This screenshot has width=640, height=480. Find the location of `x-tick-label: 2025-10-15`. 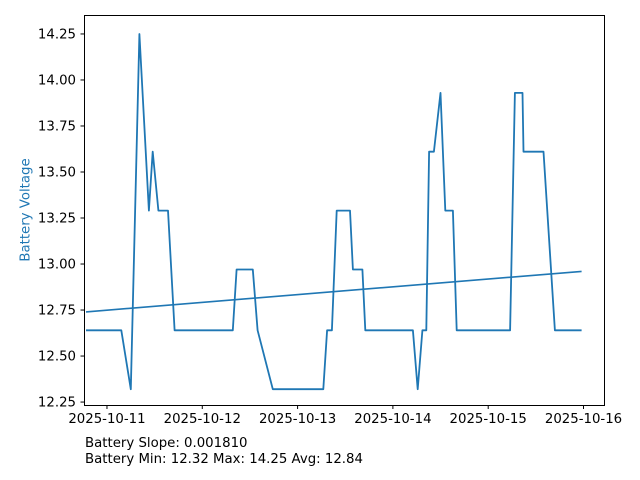

x-tick-label: 2025-10-15 is located at coordinates (488, 419).